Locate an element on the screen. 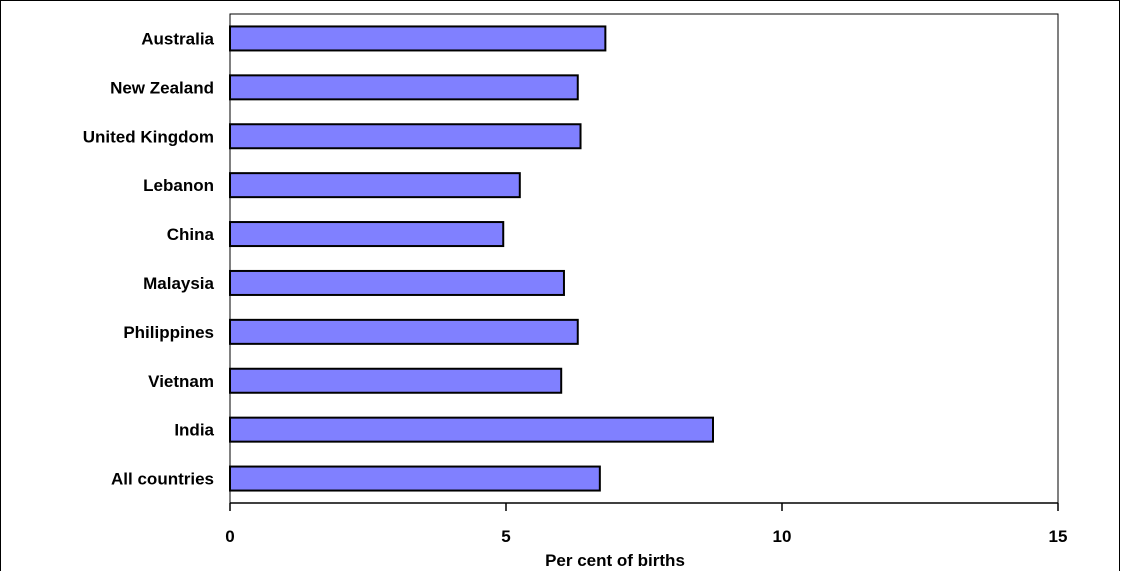 This screenshot has width=1122, height=572. category-label: New Zealand is located at coordinates (162, 87).